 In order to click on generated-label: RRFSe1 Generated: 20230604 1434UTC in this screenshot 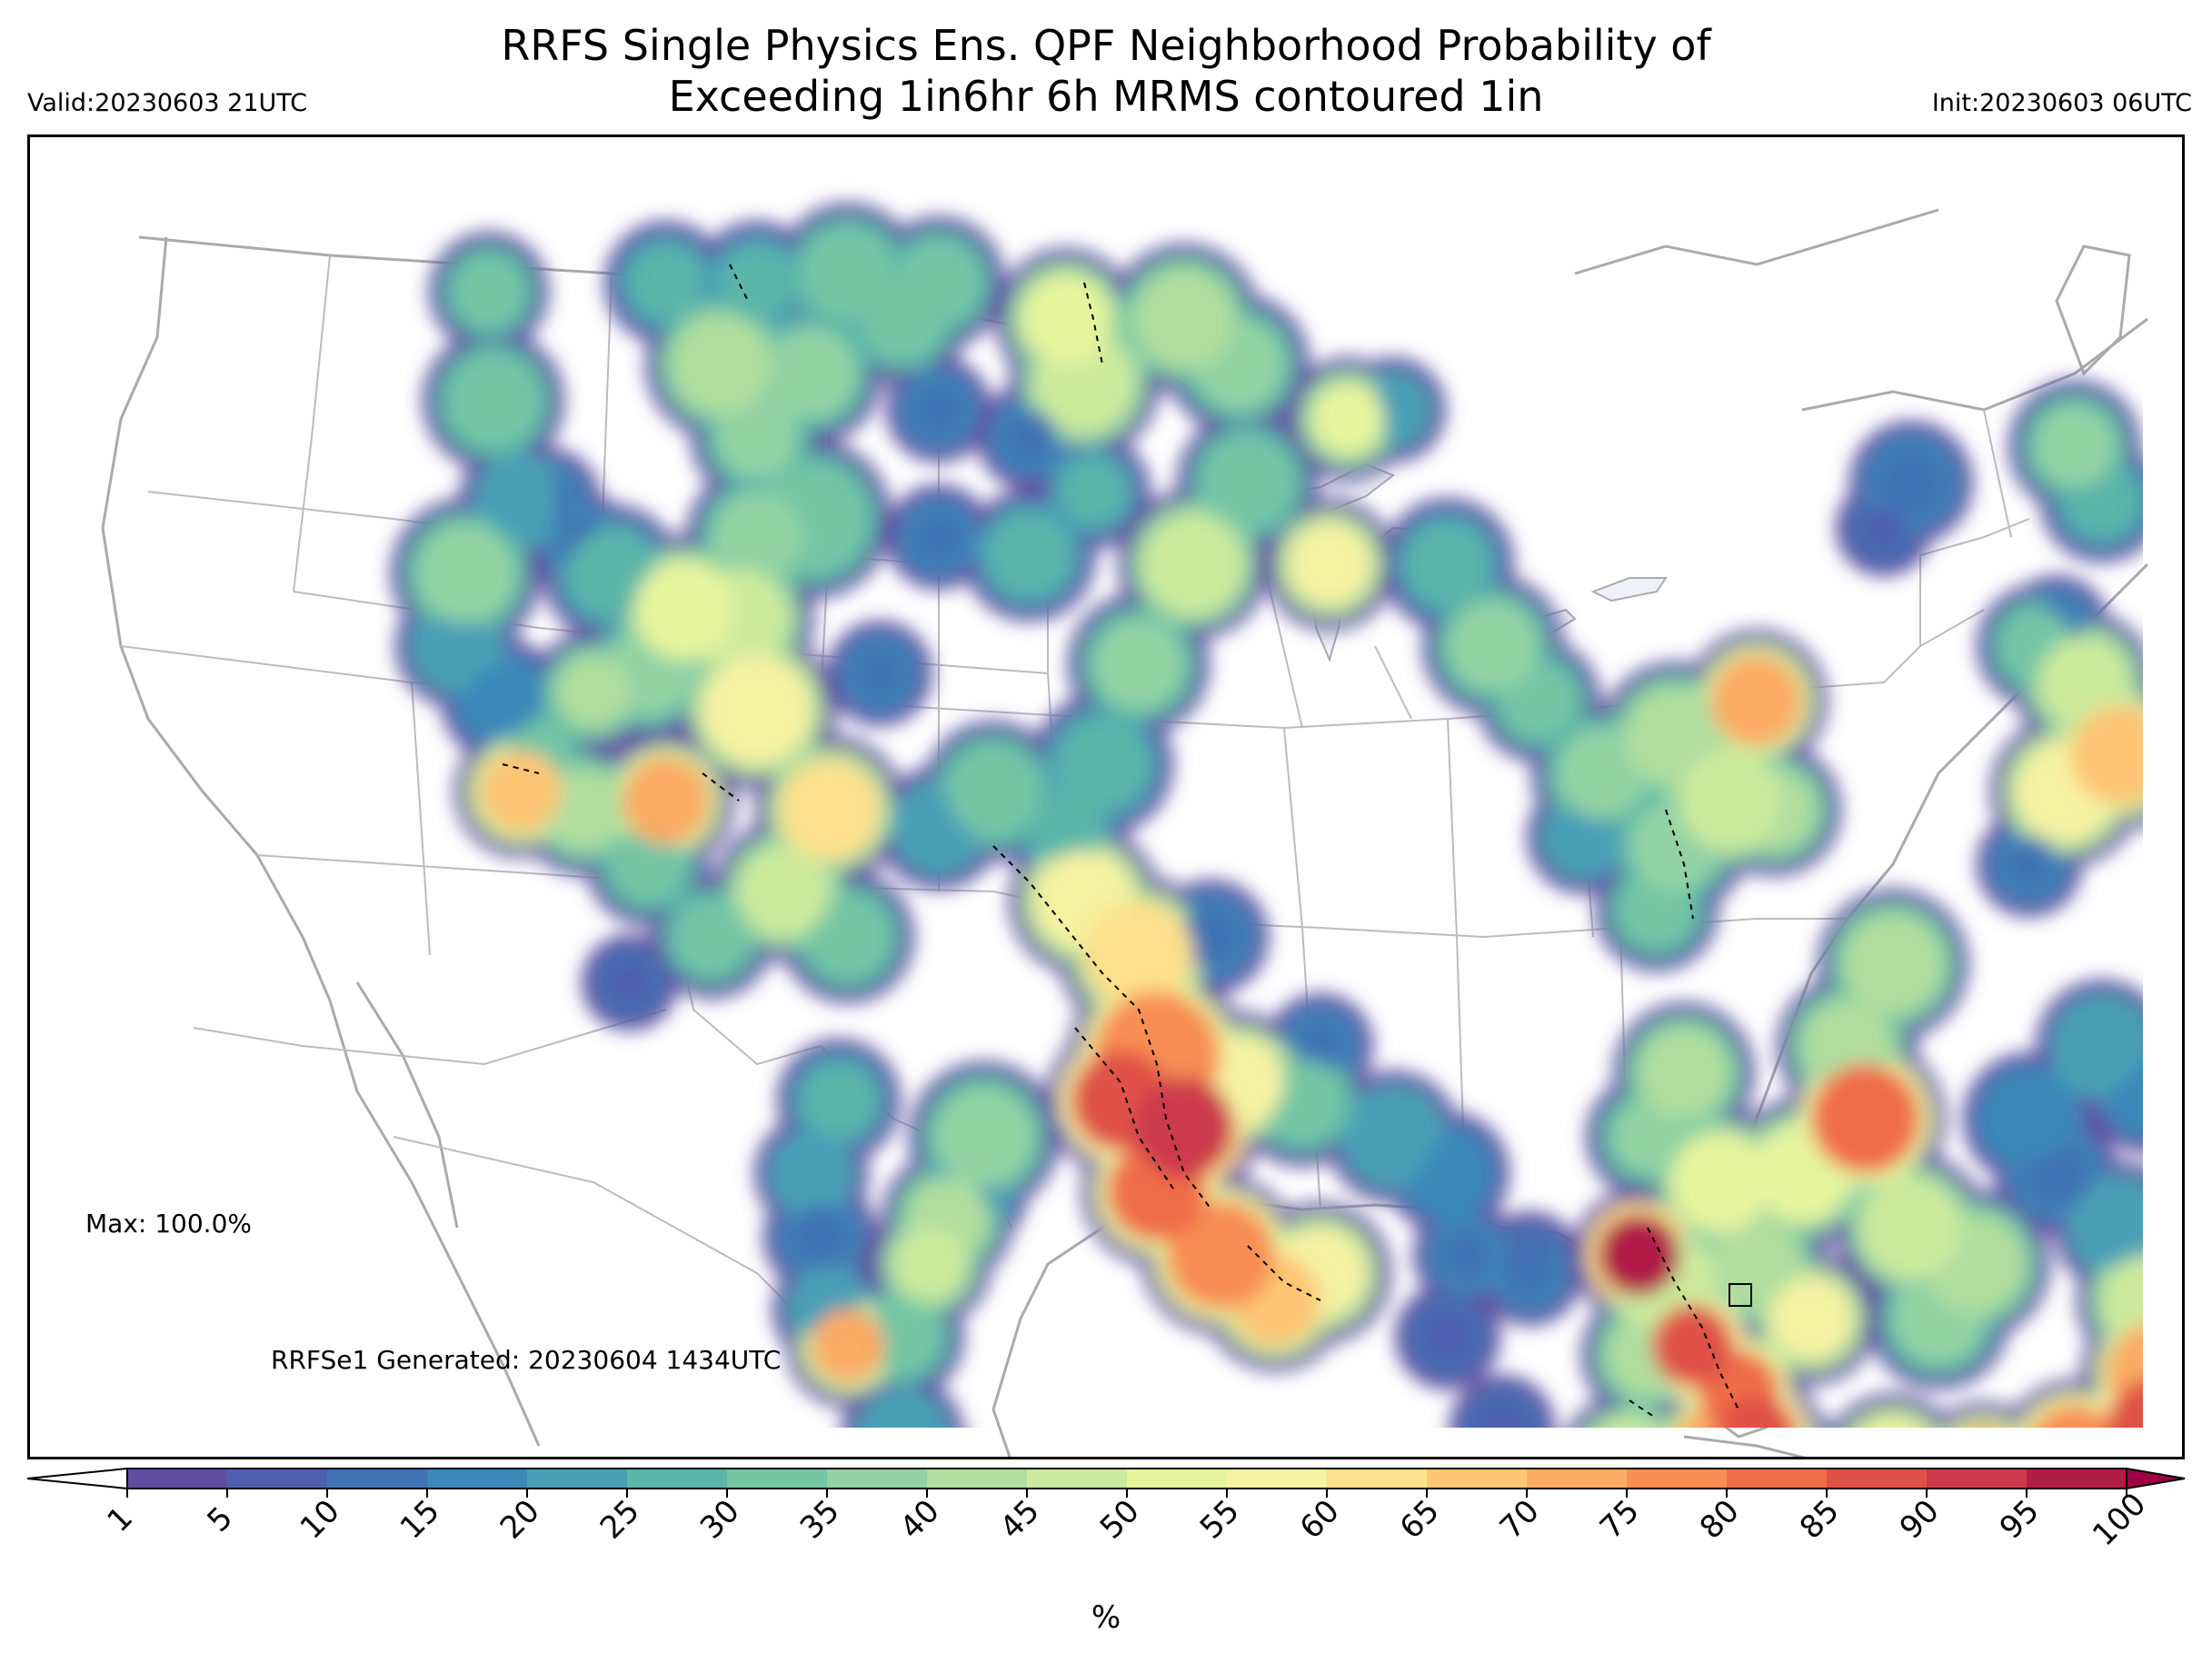, I will do `click(526, 1360)`.